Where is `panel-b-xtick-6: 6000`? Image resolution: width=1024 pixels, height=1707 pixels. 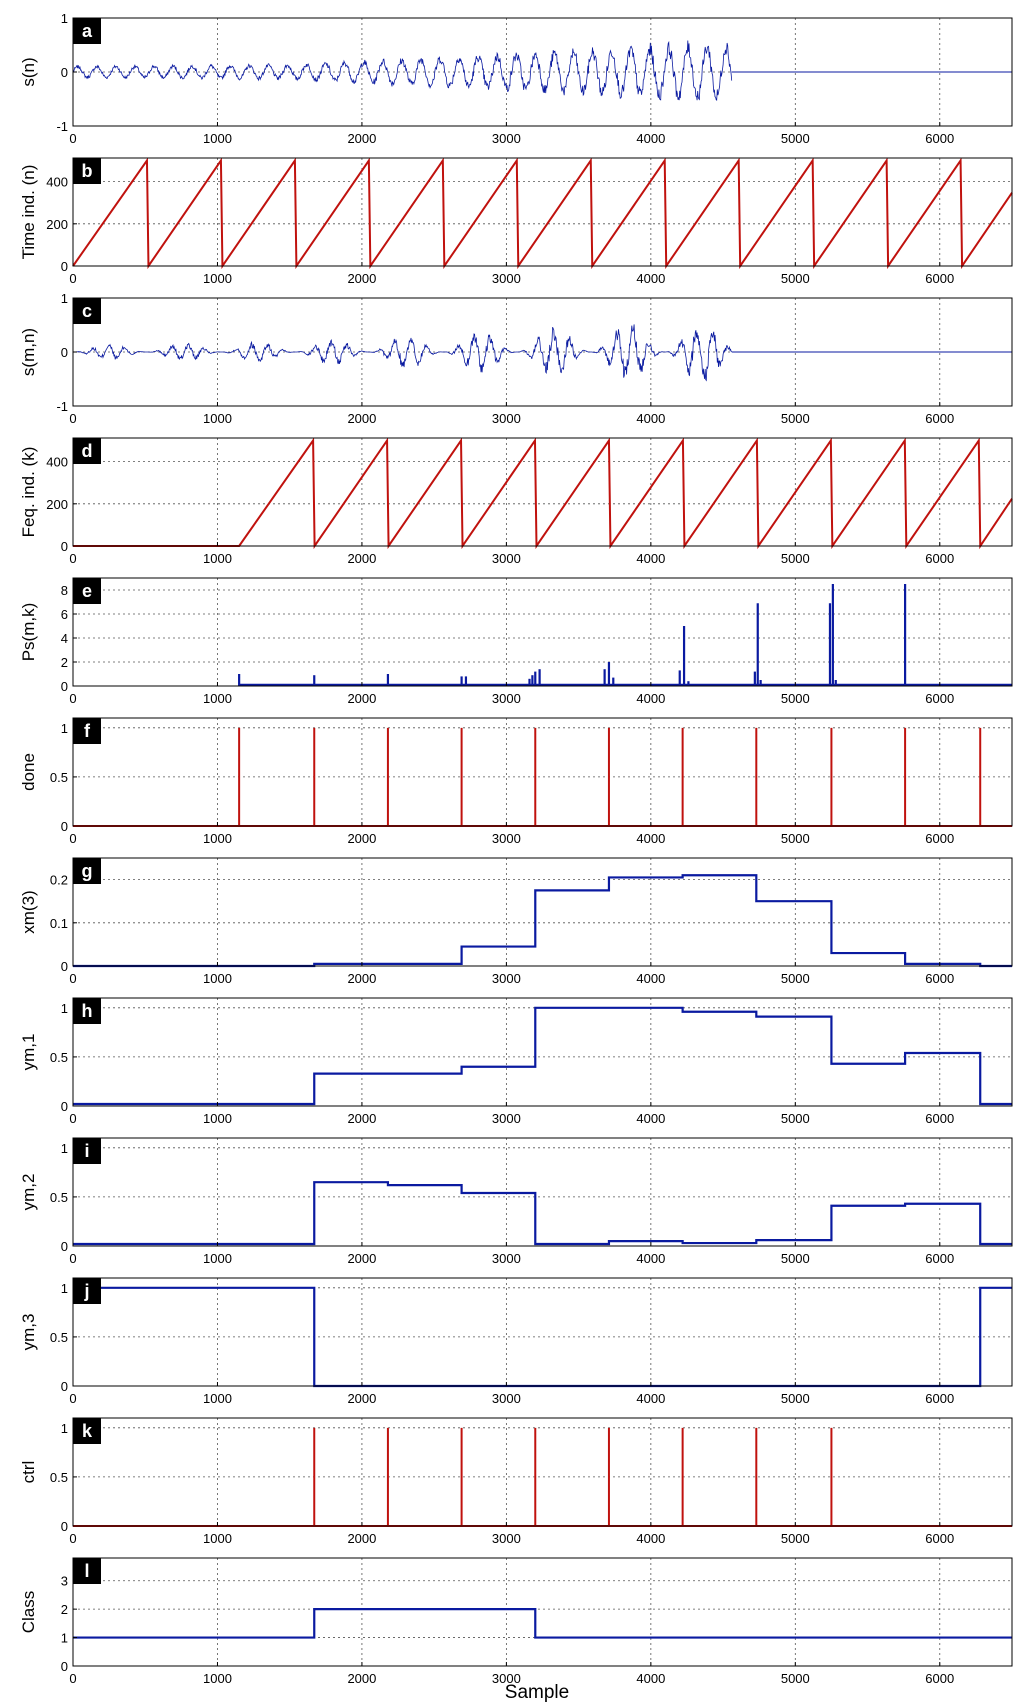
panel-b-xtick-6: 6000 is located at coordinates (939, 278).